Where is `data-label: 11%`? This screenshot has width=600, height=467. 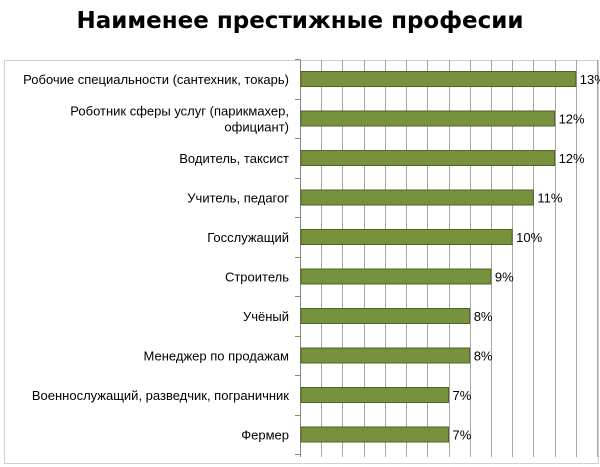
data-label: 11% is located at coordinates (549, 198).